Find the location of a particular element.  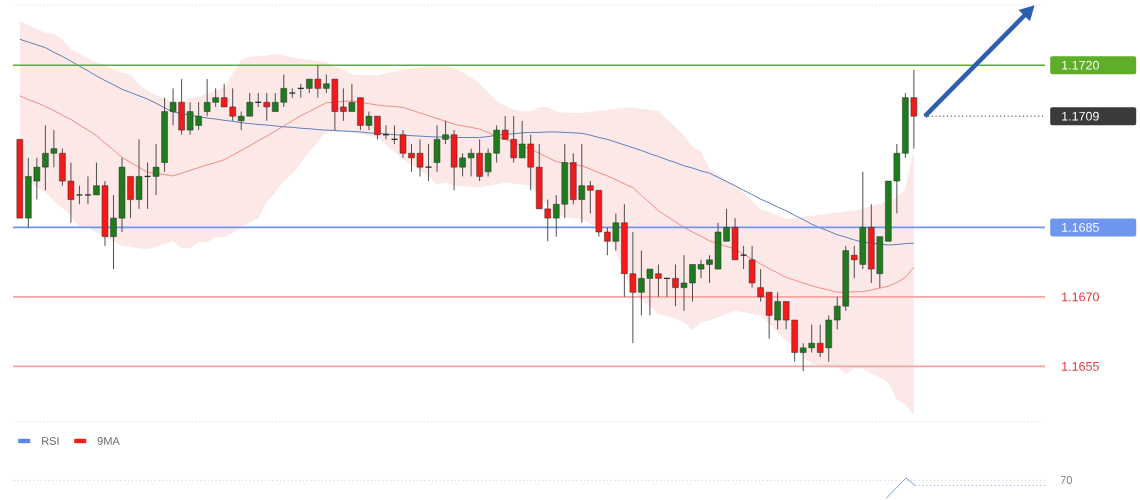

text: 70 is located at coordinates (1066, 480).